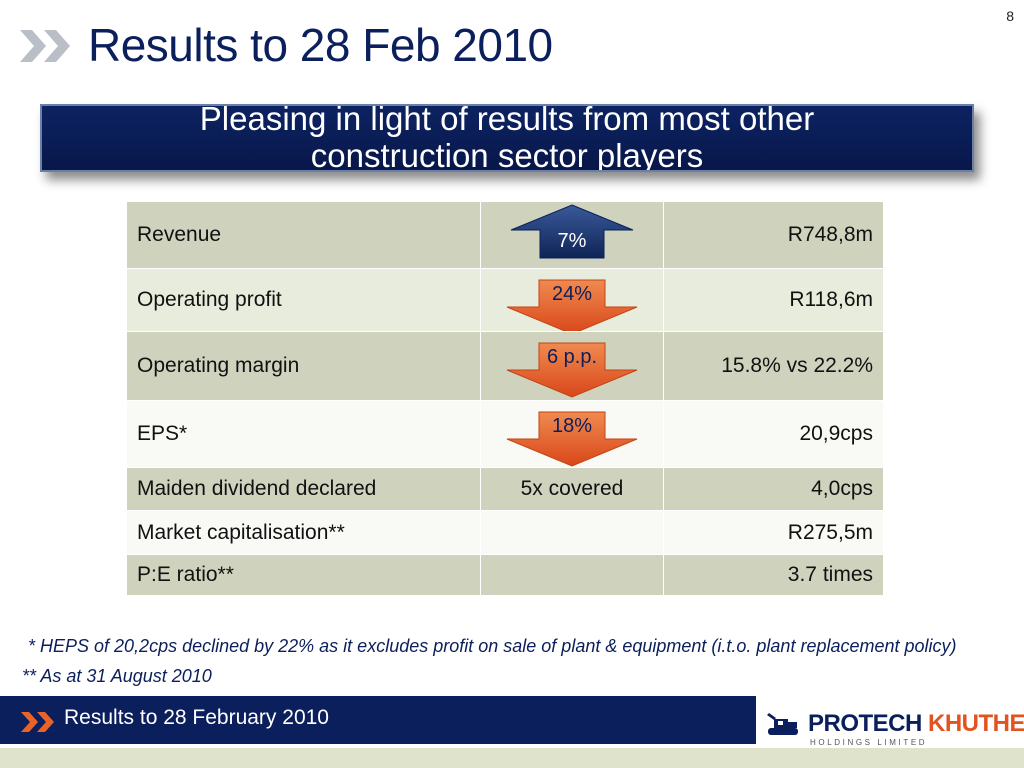 The width and height of the screenshot is (1024, 768). I want to click on row-label: P:E ratio**, so click(303, 575).